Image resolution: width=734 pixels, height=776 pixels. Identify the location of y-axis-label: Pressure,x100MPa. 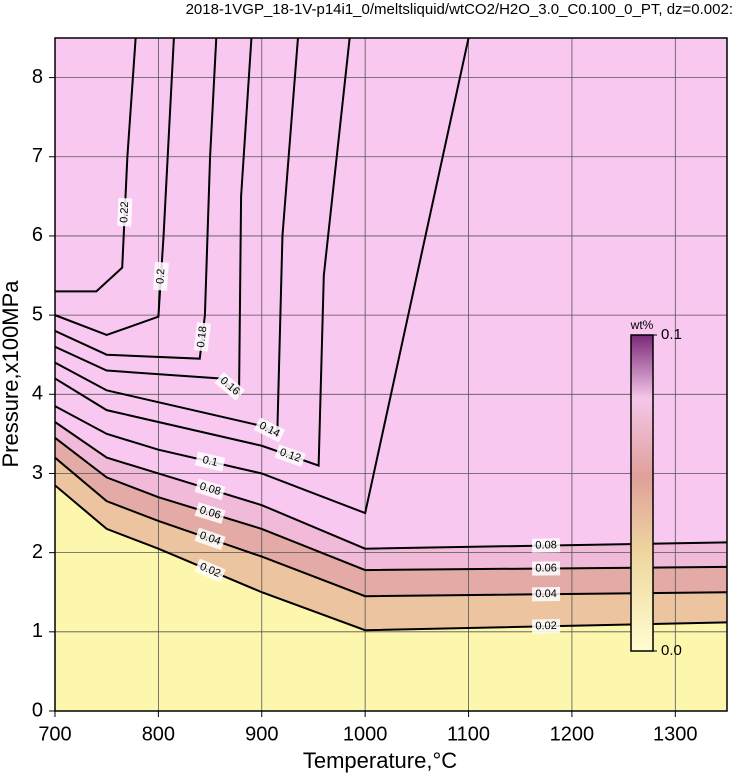
(11, 374).